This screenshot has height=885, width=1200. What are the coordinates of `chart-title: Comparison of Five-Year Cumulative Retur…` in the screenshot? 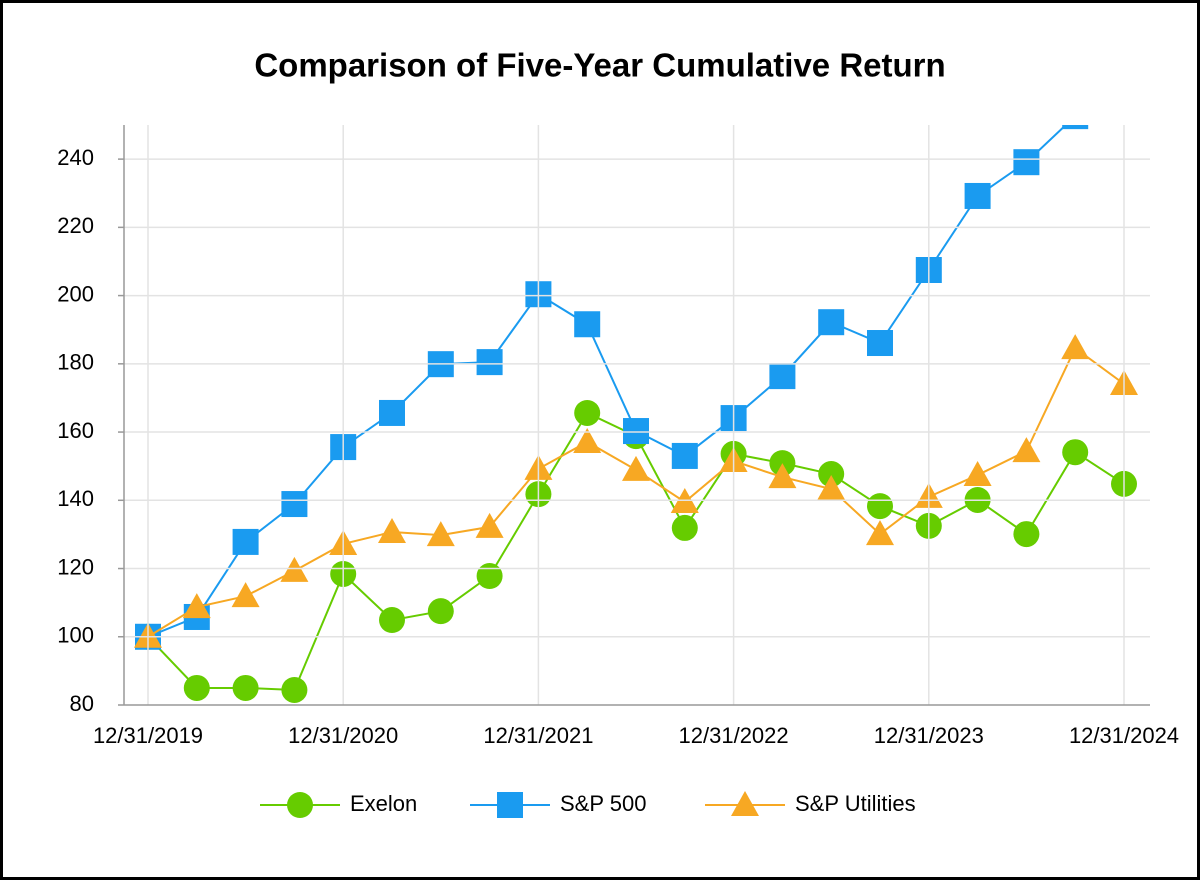 It's located at (599, 65).